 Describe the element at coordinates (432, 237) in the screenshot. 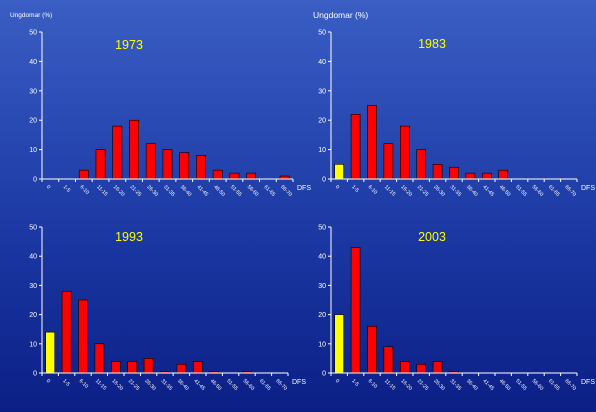

I see `chart-title: 2003` at that location.